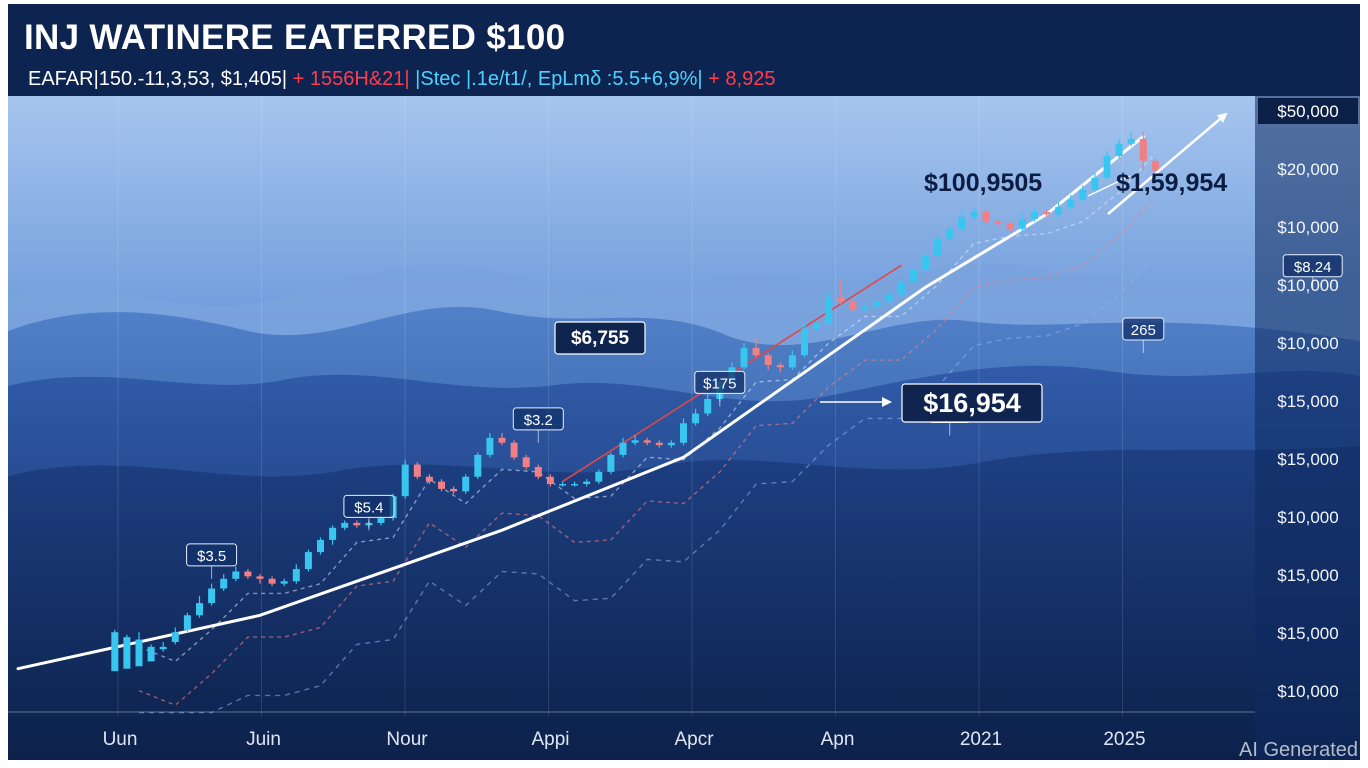  Describe the element at coordinates (211, 556) in the screenshot. I see `price-label-text: $3.5` at that location.